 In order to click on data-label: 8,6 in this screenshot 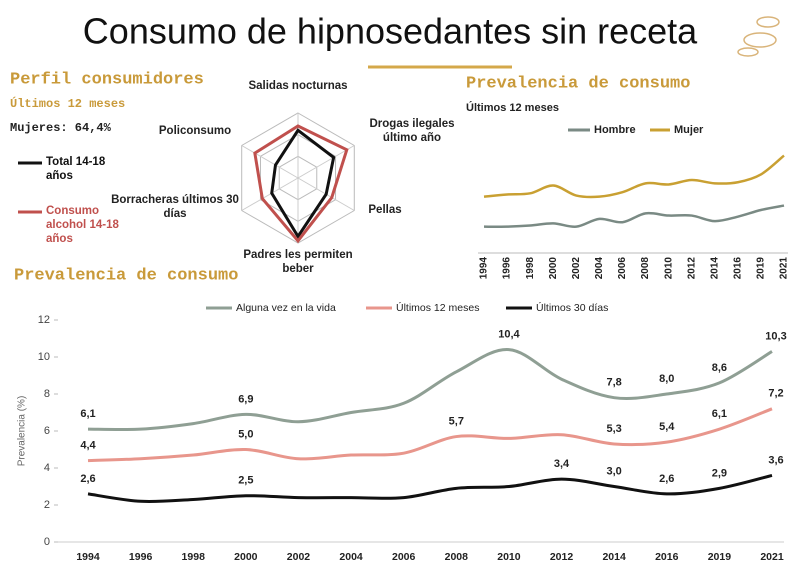, I will do `click(719, 368)`.